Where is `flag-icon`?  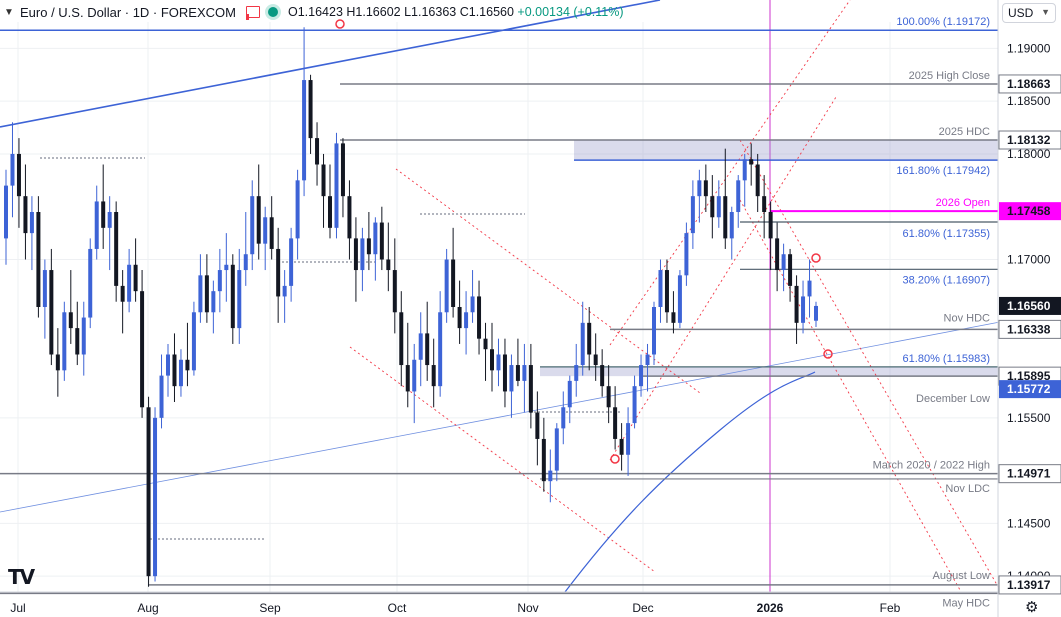
flag-icon is located at coordinates (252, 13).